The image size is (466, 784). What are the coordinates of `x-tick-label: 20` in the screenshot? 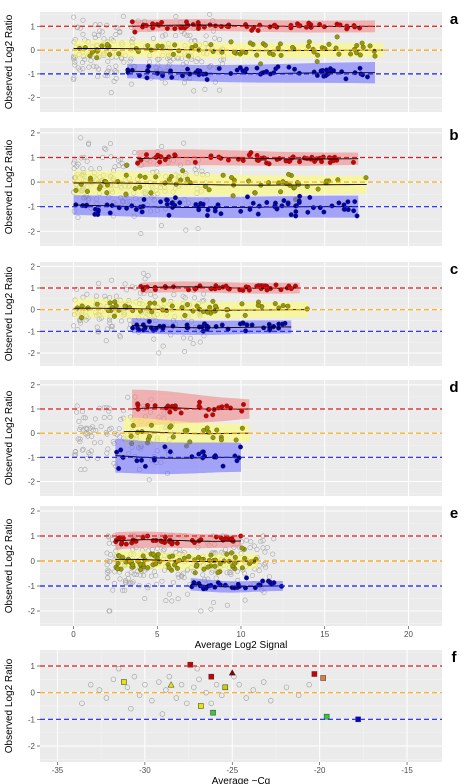 It's located at (408, 634).